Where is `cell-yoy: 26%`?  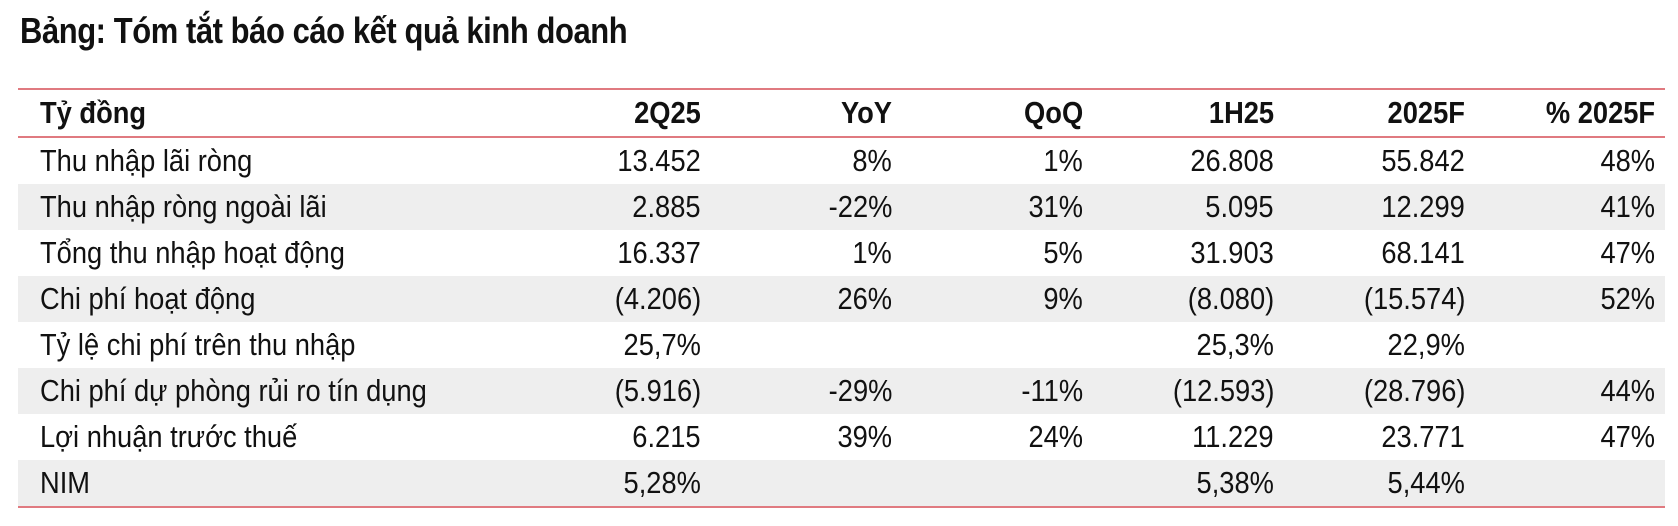 cell-yoy: 26% is located at coordinates (864, 298).